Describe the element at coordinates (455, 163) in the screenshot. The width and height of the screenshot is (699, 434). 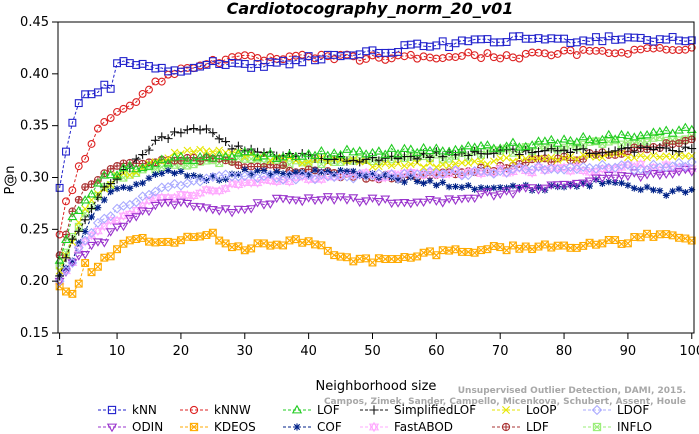
I see `series-point-loop` at that location.